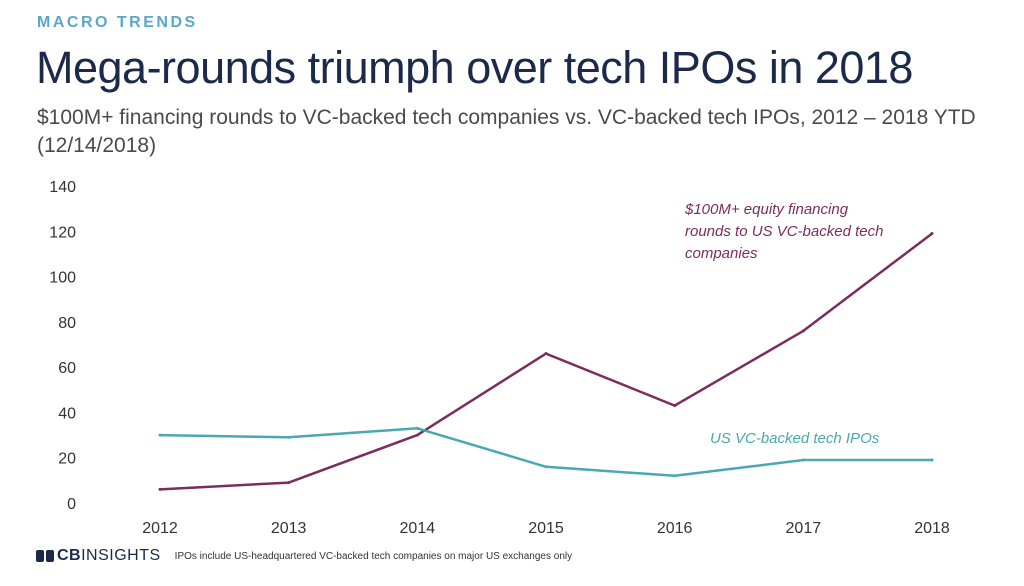 This screenshot has height=586, width=1024. I want to click on x-tick-label: 2013, so click(289, 528).